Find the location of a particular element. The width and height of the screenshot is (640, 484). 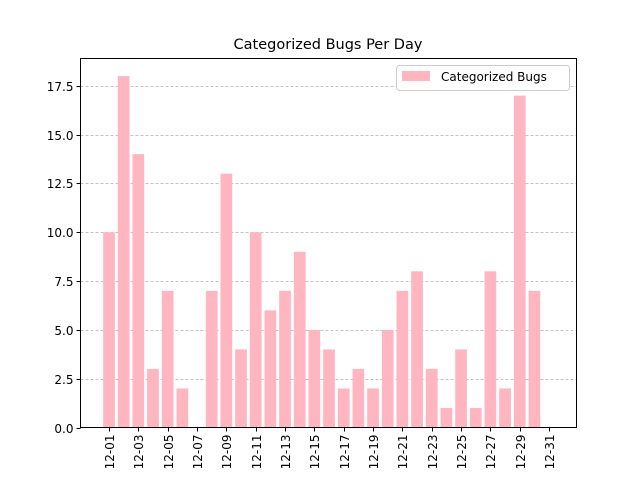

x-tick-label: 12-07 is located at coordinates (198, 452).